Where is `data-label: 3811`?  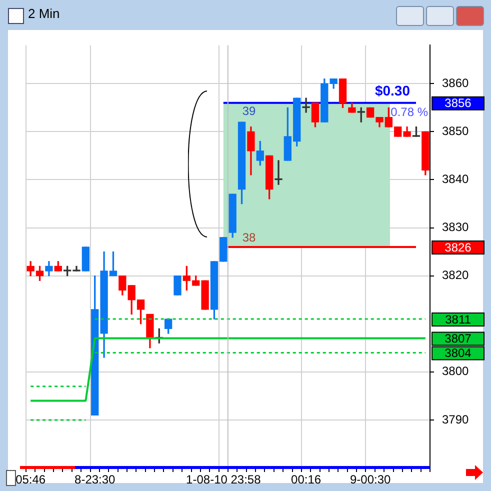 data-label: 3811 is located at coordinates (458, 319).